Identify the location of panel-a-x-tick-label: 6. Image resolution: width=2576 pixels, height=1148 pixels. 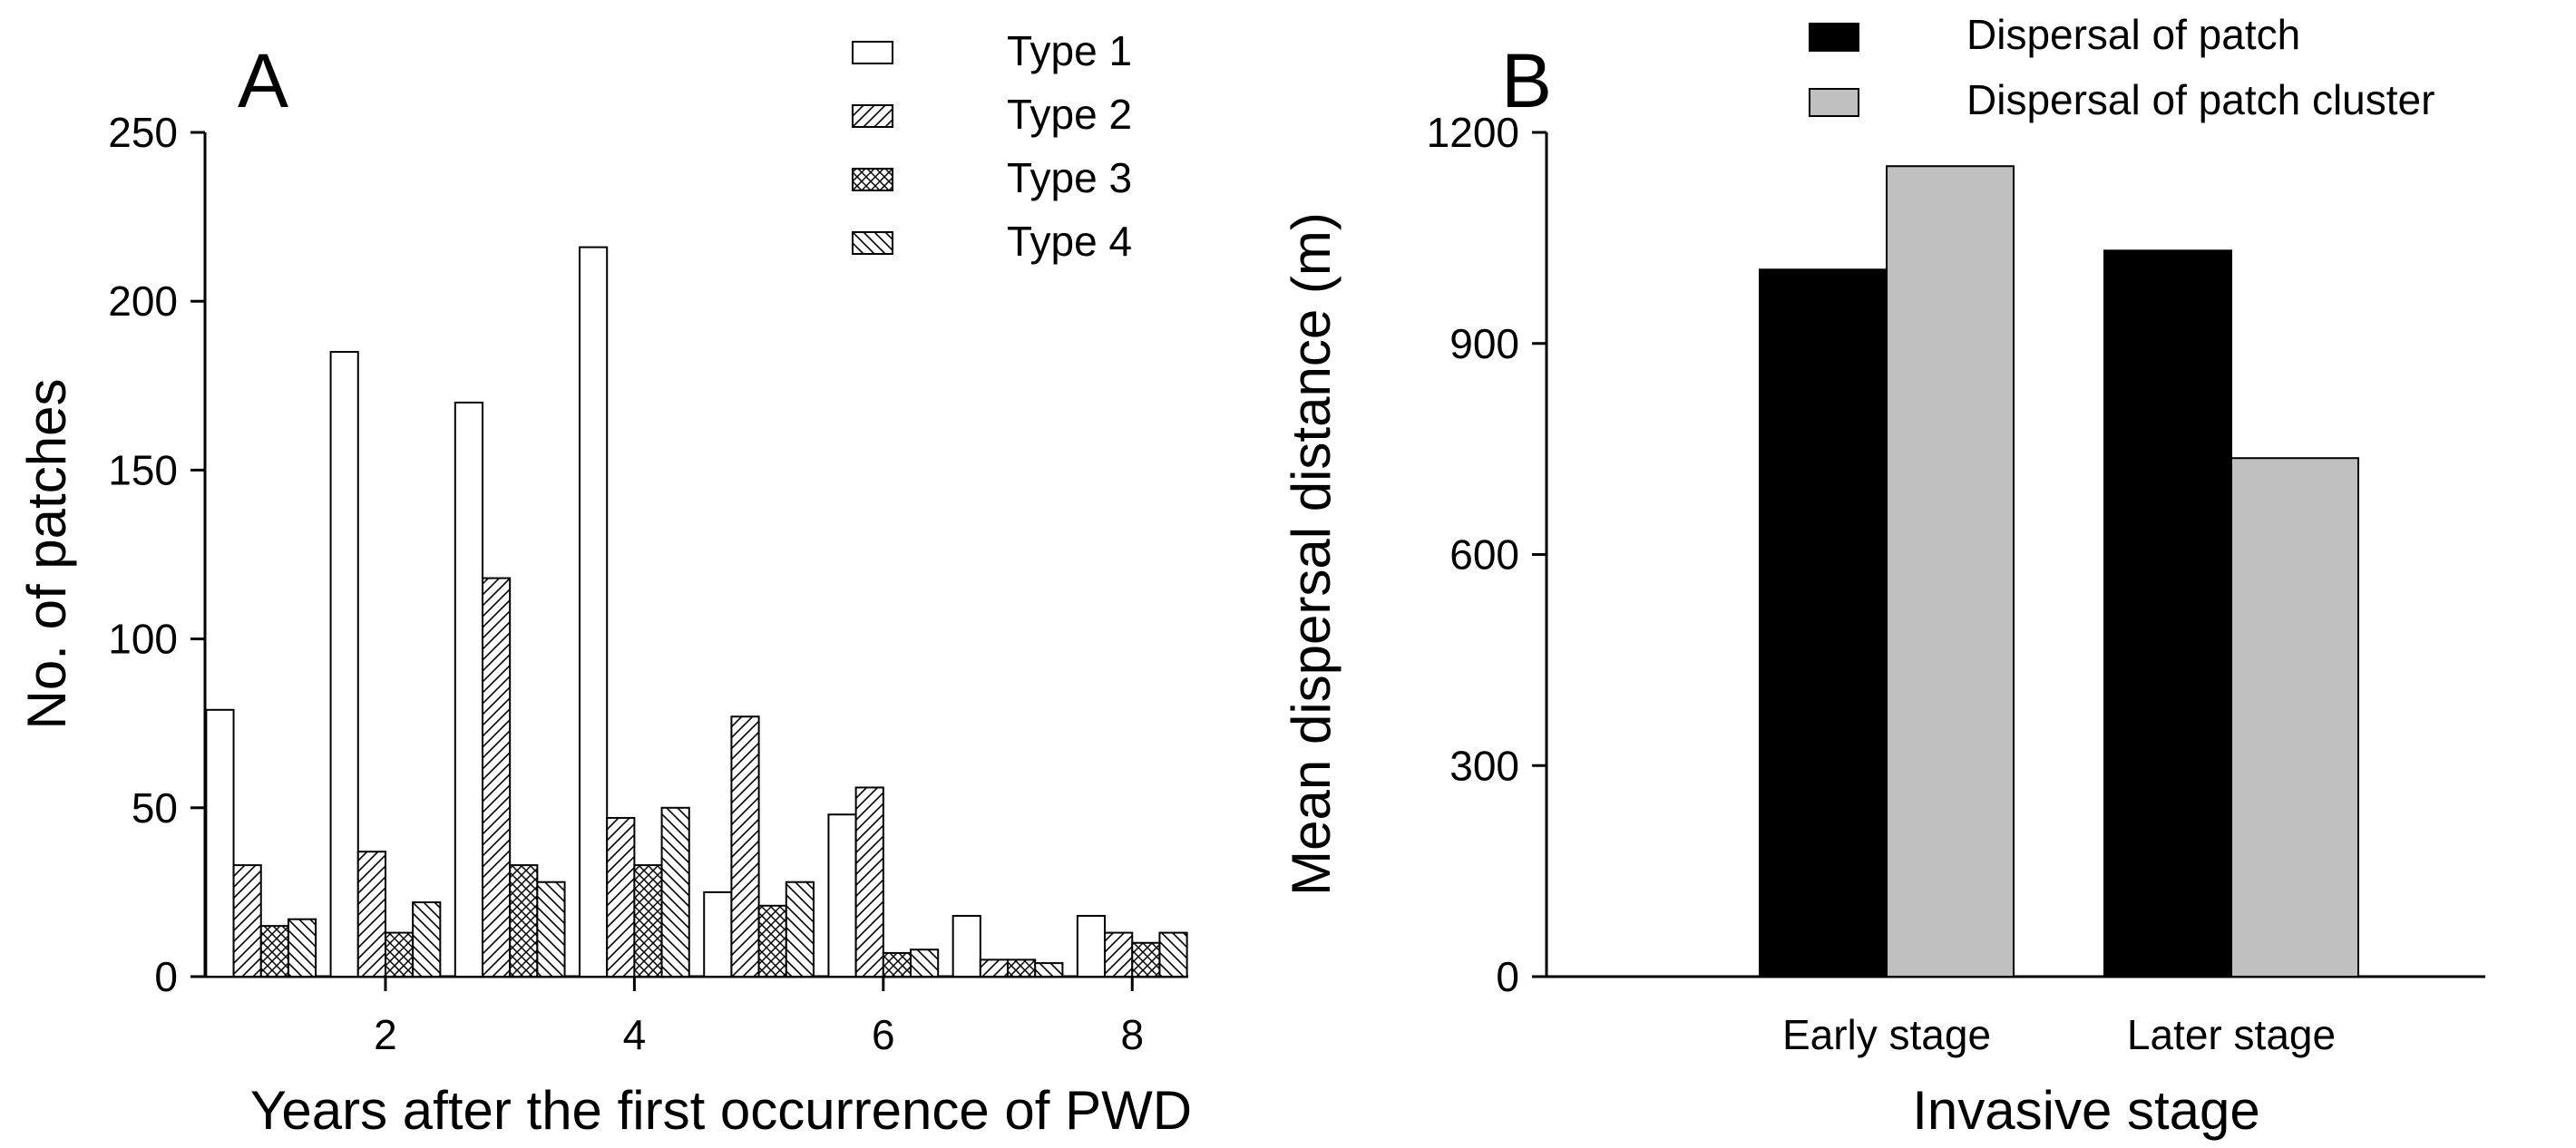
(883, 1034).